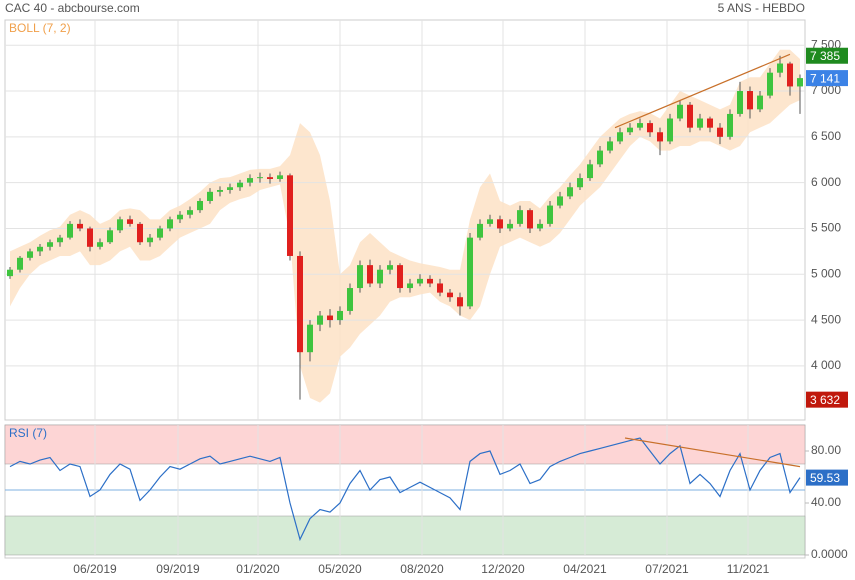 Image resolution: width=855 pixels, height=580 pixels. I want to click on y-tick-label: 6 500, so click(826, 136).